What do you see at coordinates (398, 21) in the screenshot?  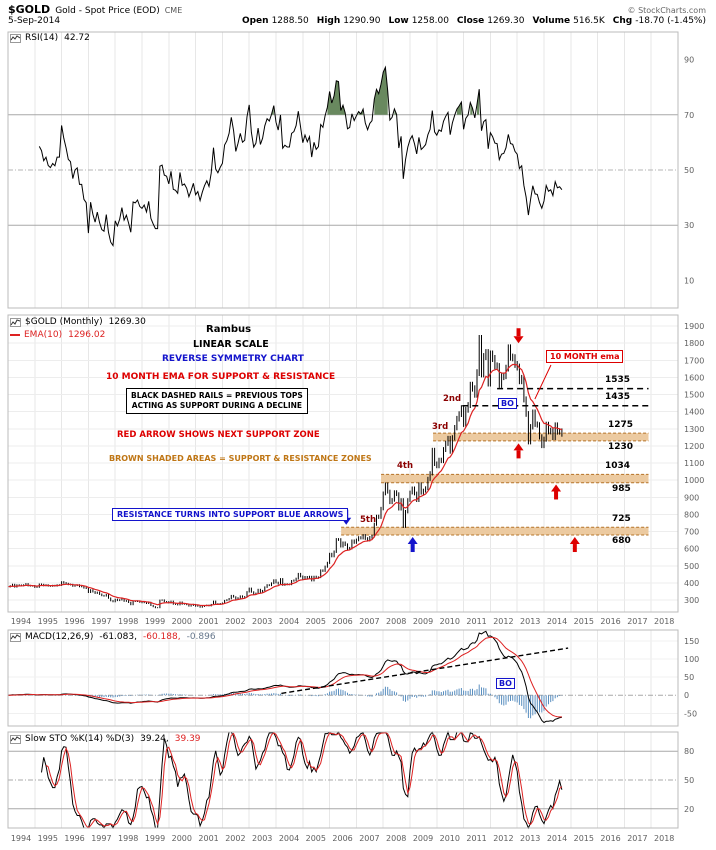 I see `low-label: Low` at bounding box center [398, 21].